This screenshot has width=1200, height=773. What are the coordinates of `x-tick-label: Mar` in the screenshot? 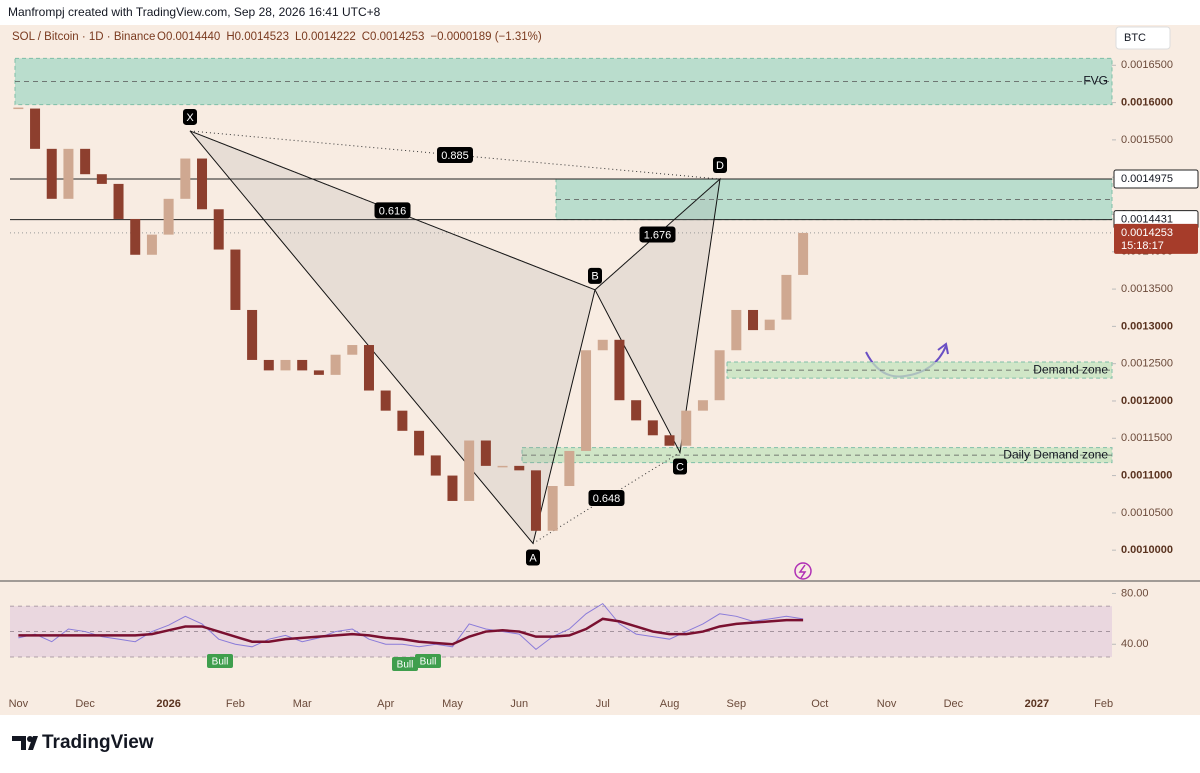 It's located at (302, 704).